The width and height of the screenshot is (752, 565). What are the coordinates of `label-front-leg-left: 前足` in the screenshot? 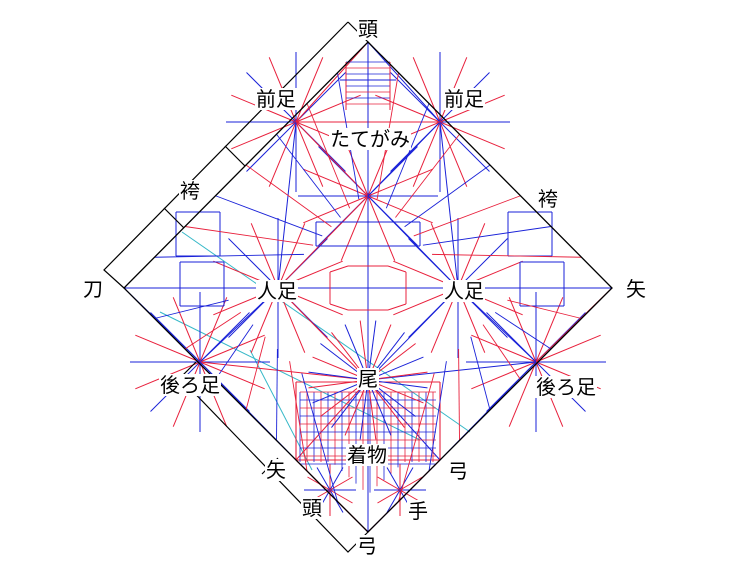 It's located at (276, 99).